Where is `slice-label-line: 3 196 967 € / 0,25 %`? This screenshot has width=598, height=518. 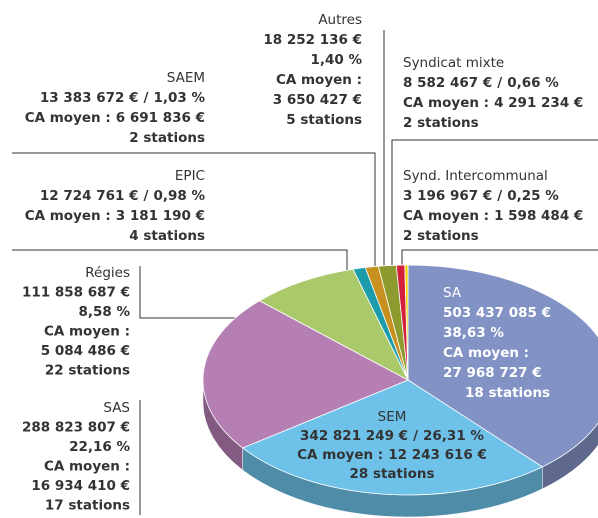 slice-label-line: 3 196 967 € / 0,25 % is located at coordinates (481, 196).